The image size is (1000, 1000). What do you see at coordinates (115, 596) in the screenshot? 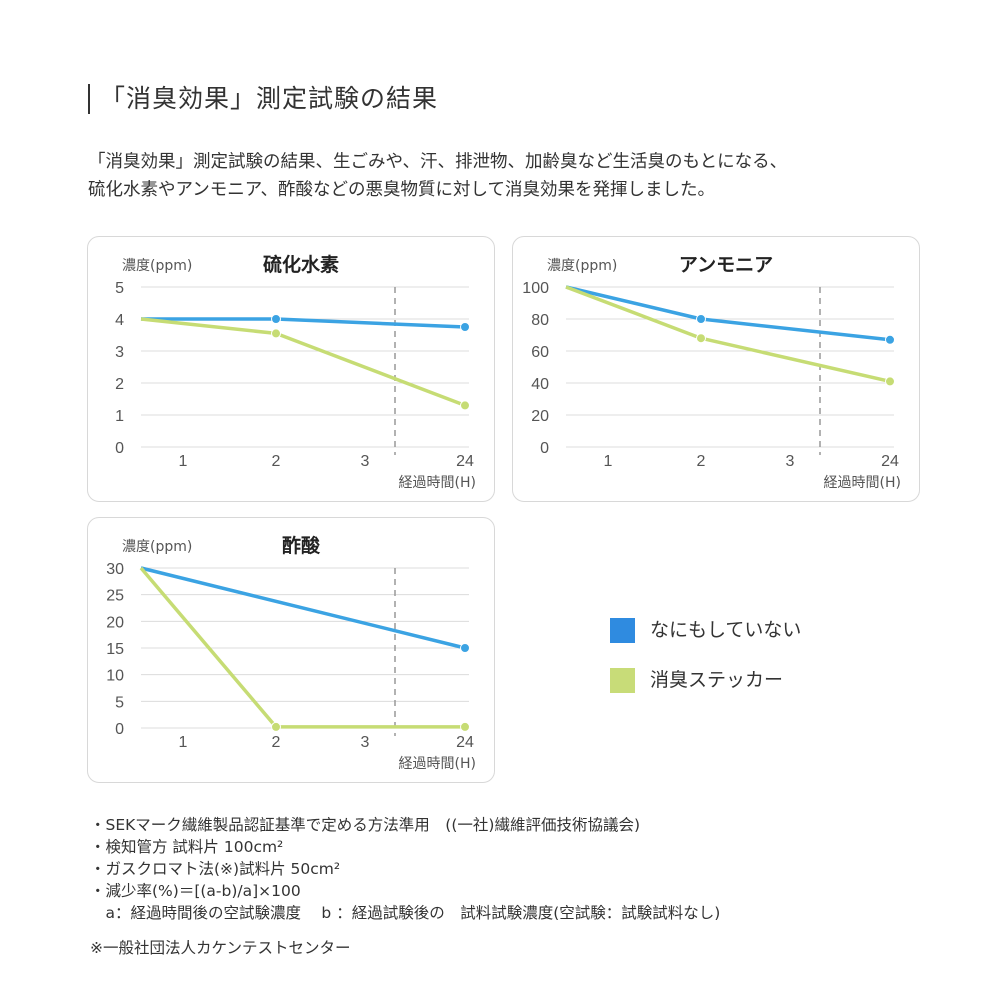
I see `y-tick-label: 25` at bounding box center [115, 596].